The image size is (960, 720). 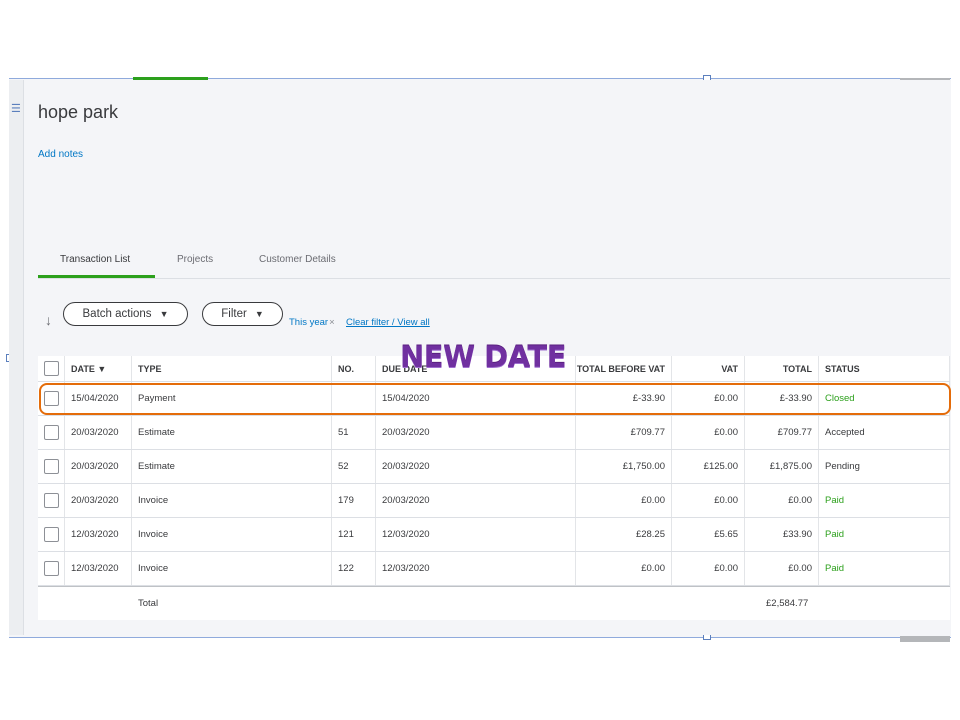 What do you see at coordinates (782, 466) in the screenshot?
I see `cell-total: £1,875.00` at bounding box center [782, 466].